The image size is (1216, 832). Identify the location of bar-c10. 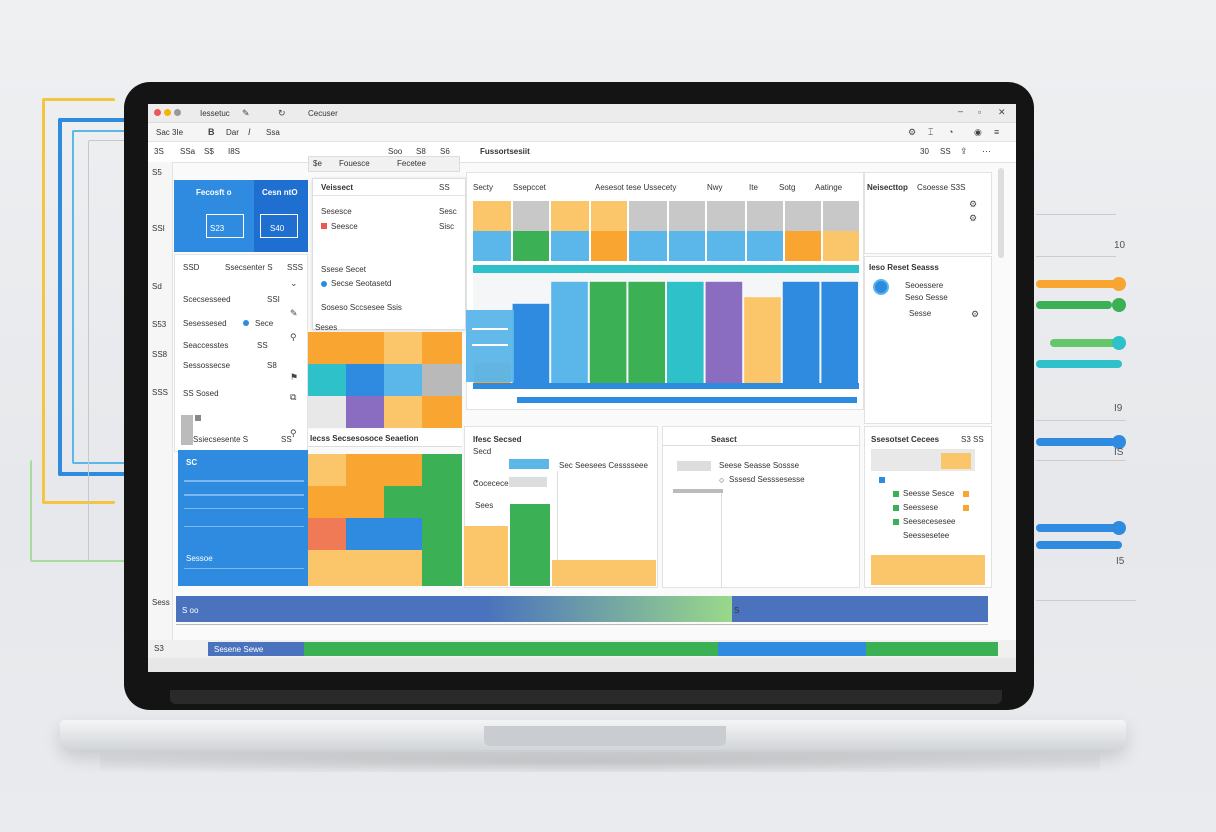
(839, 332).